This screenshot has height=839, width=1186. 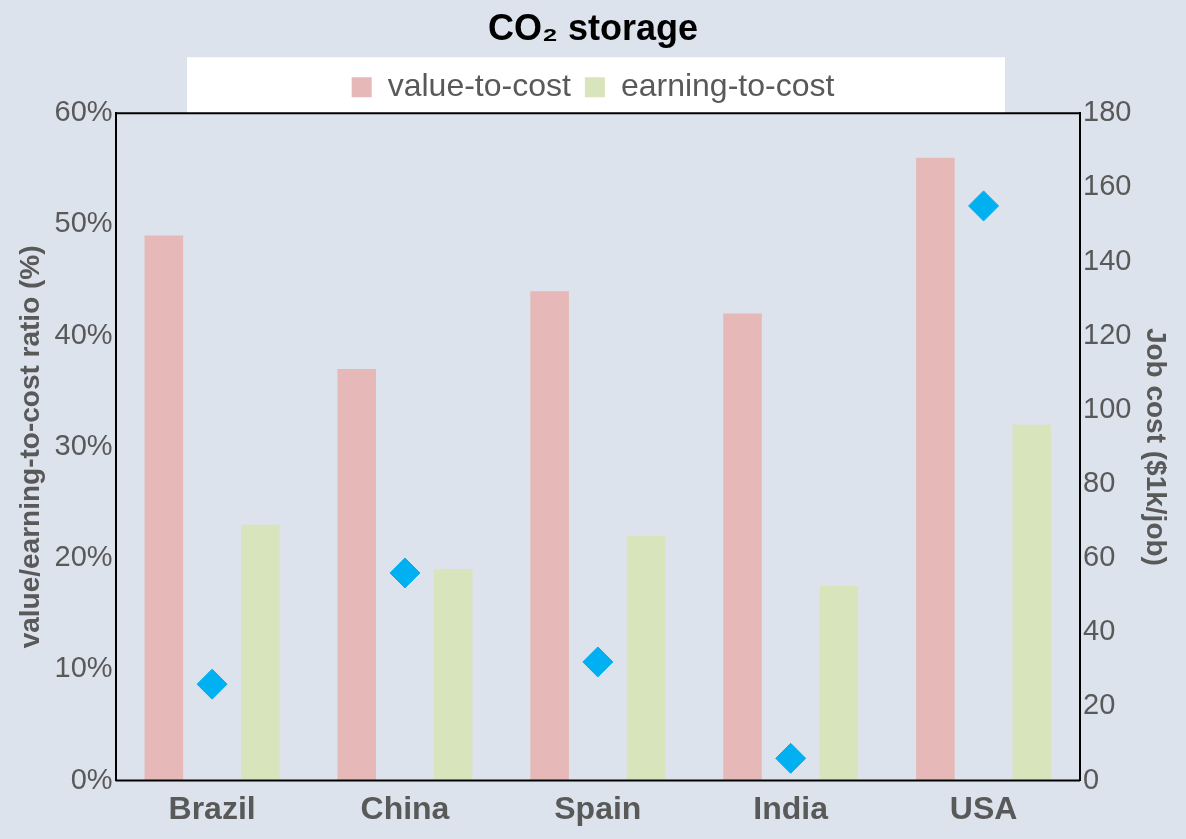 What do you see at coordinates (83, 556) in the screenshot?
I see `y-tick-label: 20%` at bounding box center [83, 556].